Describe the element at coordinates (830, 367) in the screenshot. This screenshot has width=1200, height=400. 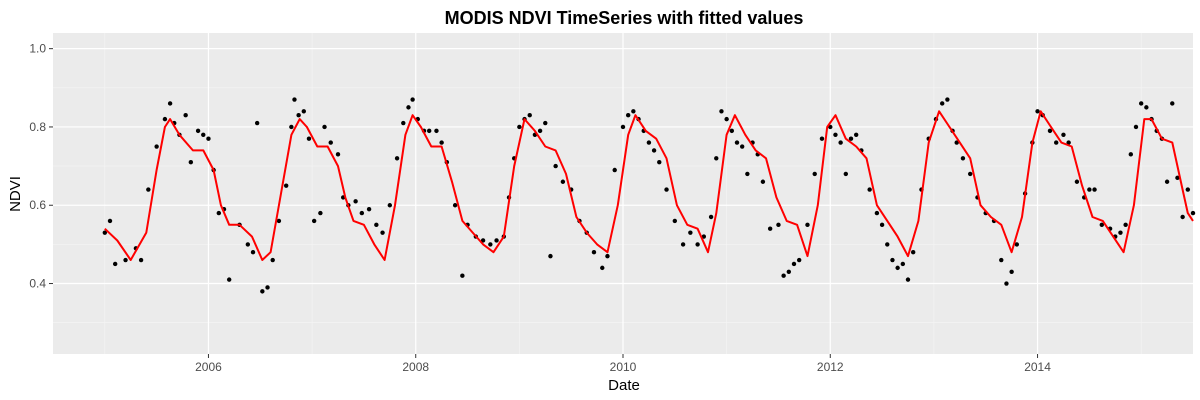
I see `x-tick-label: 2012` at that location.